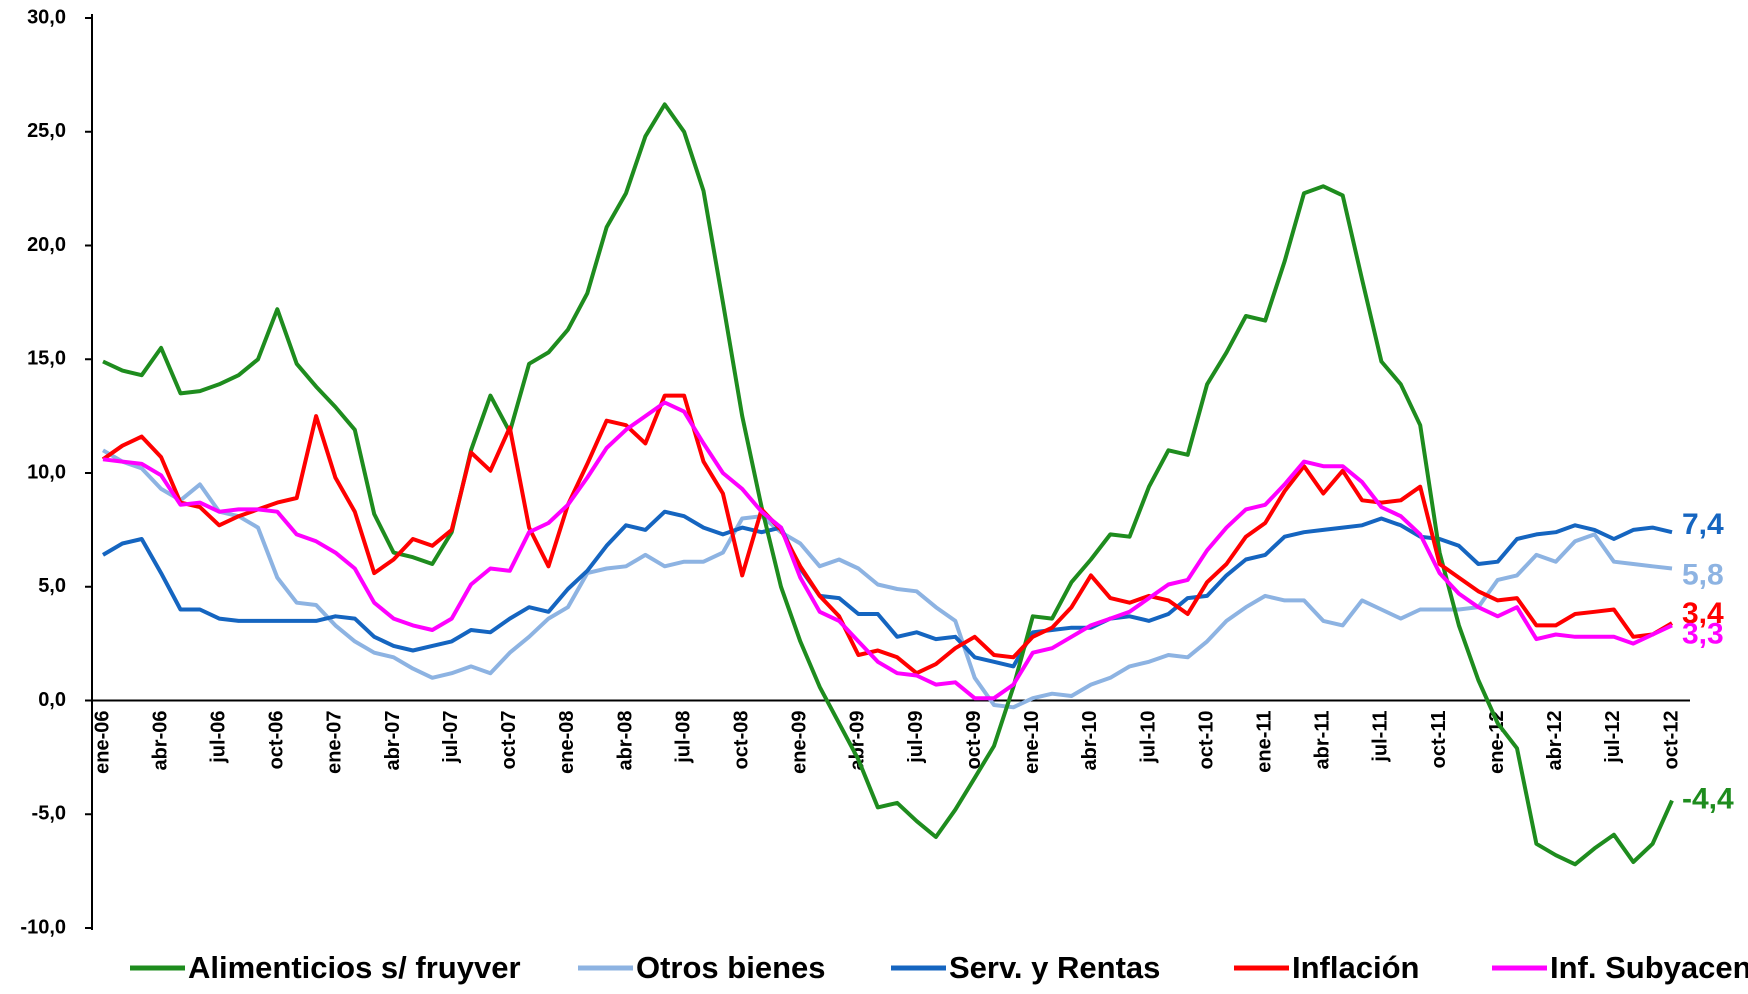  I want to click on legend-label: Otros bienes, so click(731, 967).